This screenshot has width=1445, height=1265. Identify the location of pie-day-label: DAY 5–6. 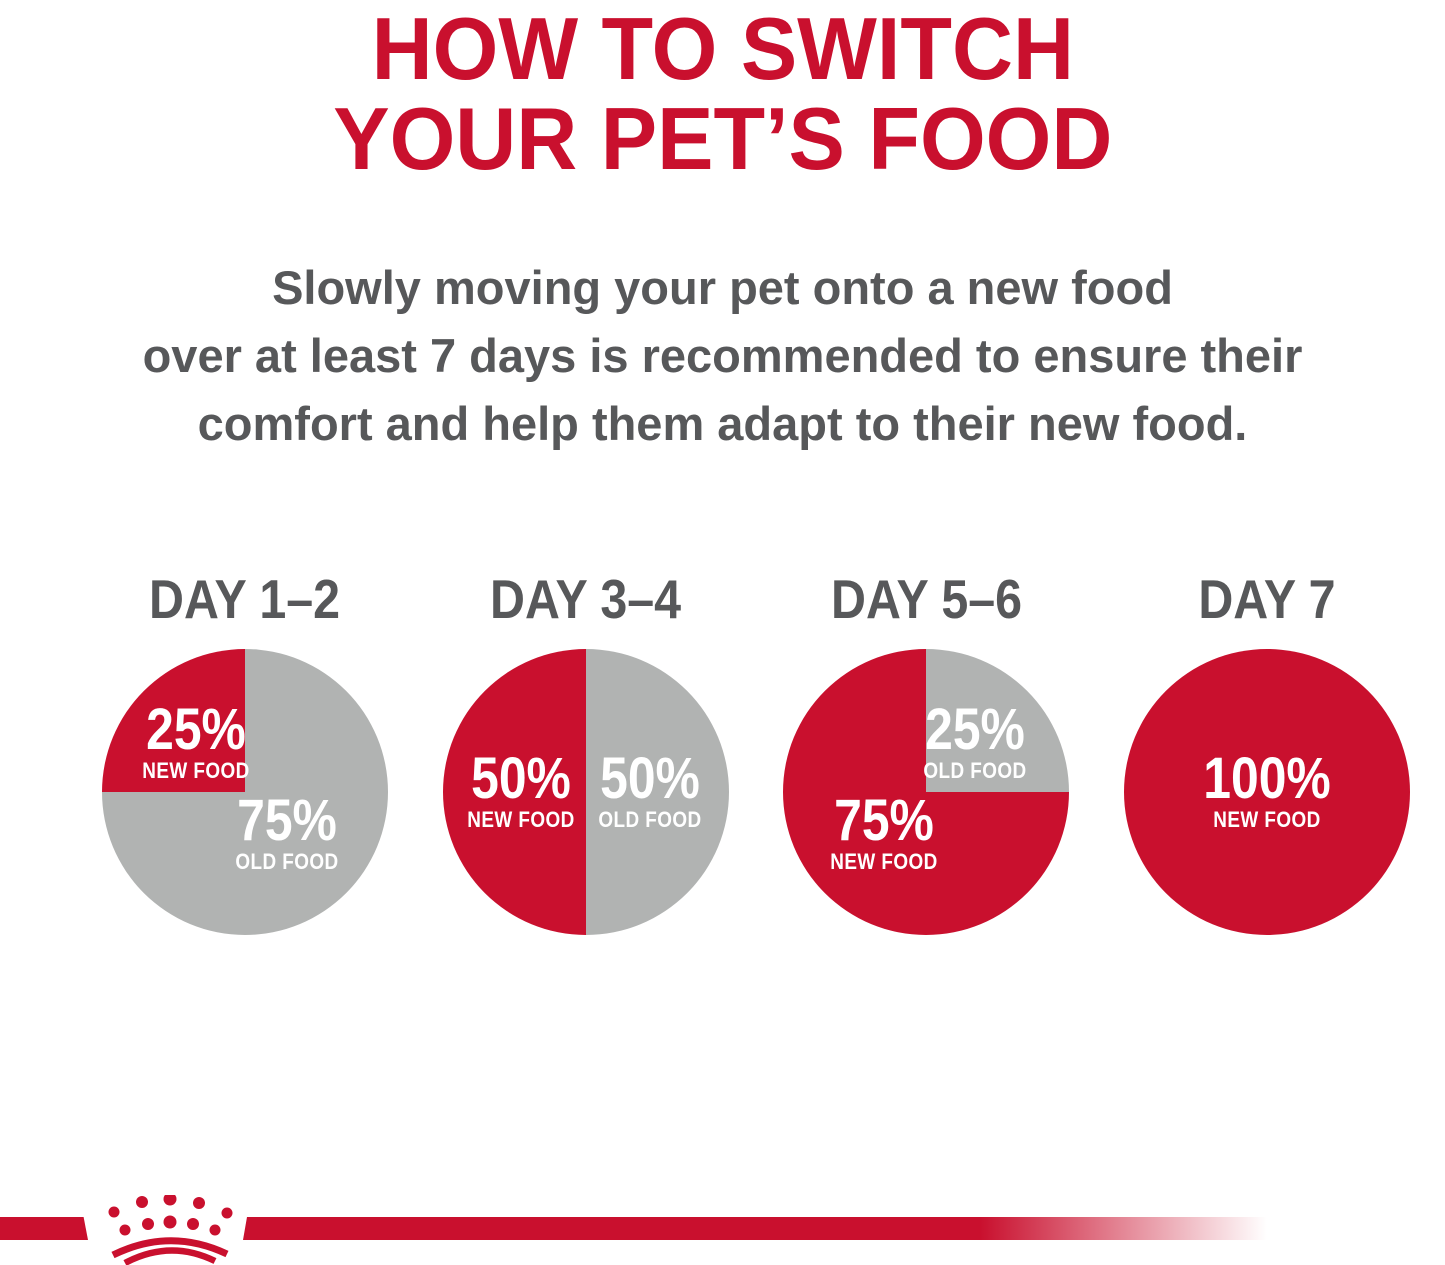
(926, 599).